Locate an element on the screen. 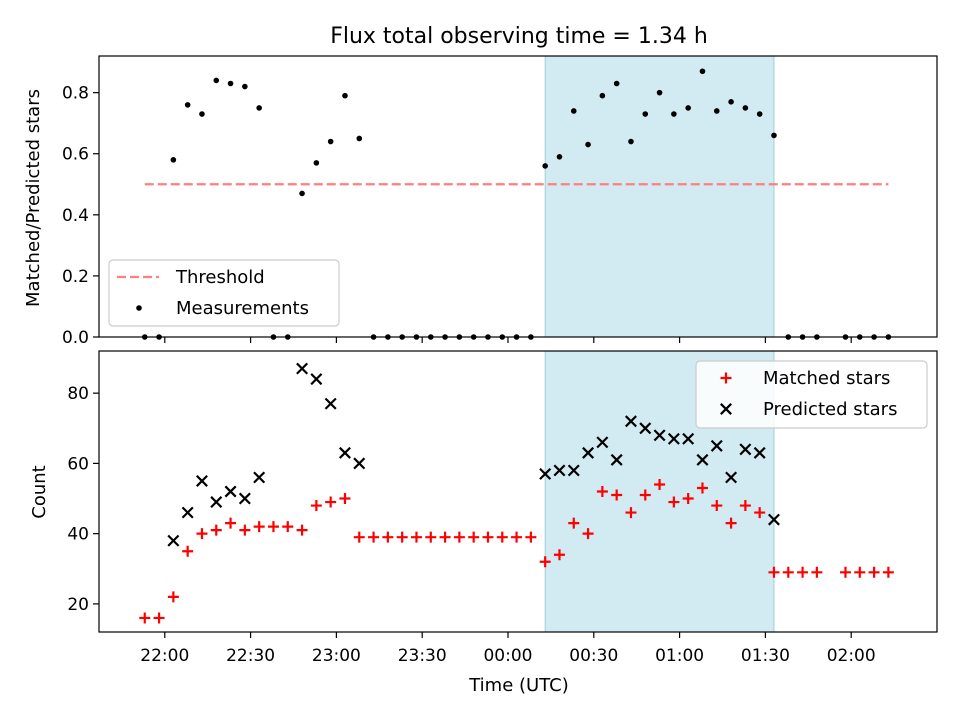 The width and height of the screenshot is (960, 724). bottom-y-tick-label: 60 is located at coordinates (78, 464).